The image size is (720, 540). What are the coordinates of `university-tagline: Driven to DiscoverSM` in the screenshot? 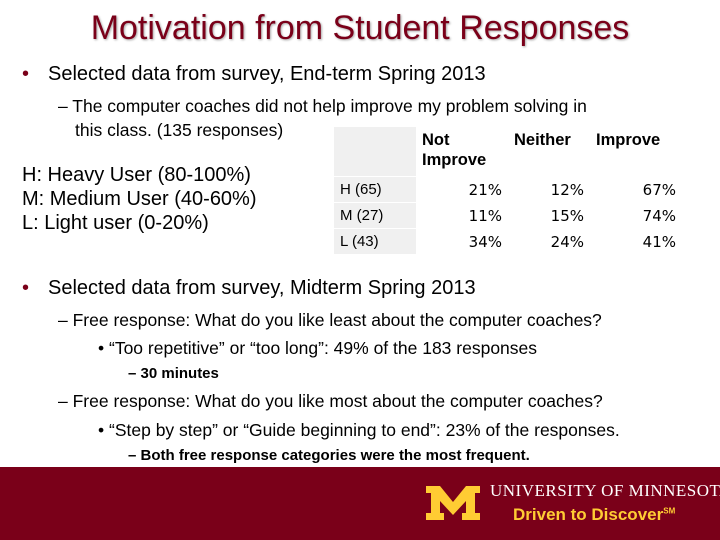 It's located at (594, 515).